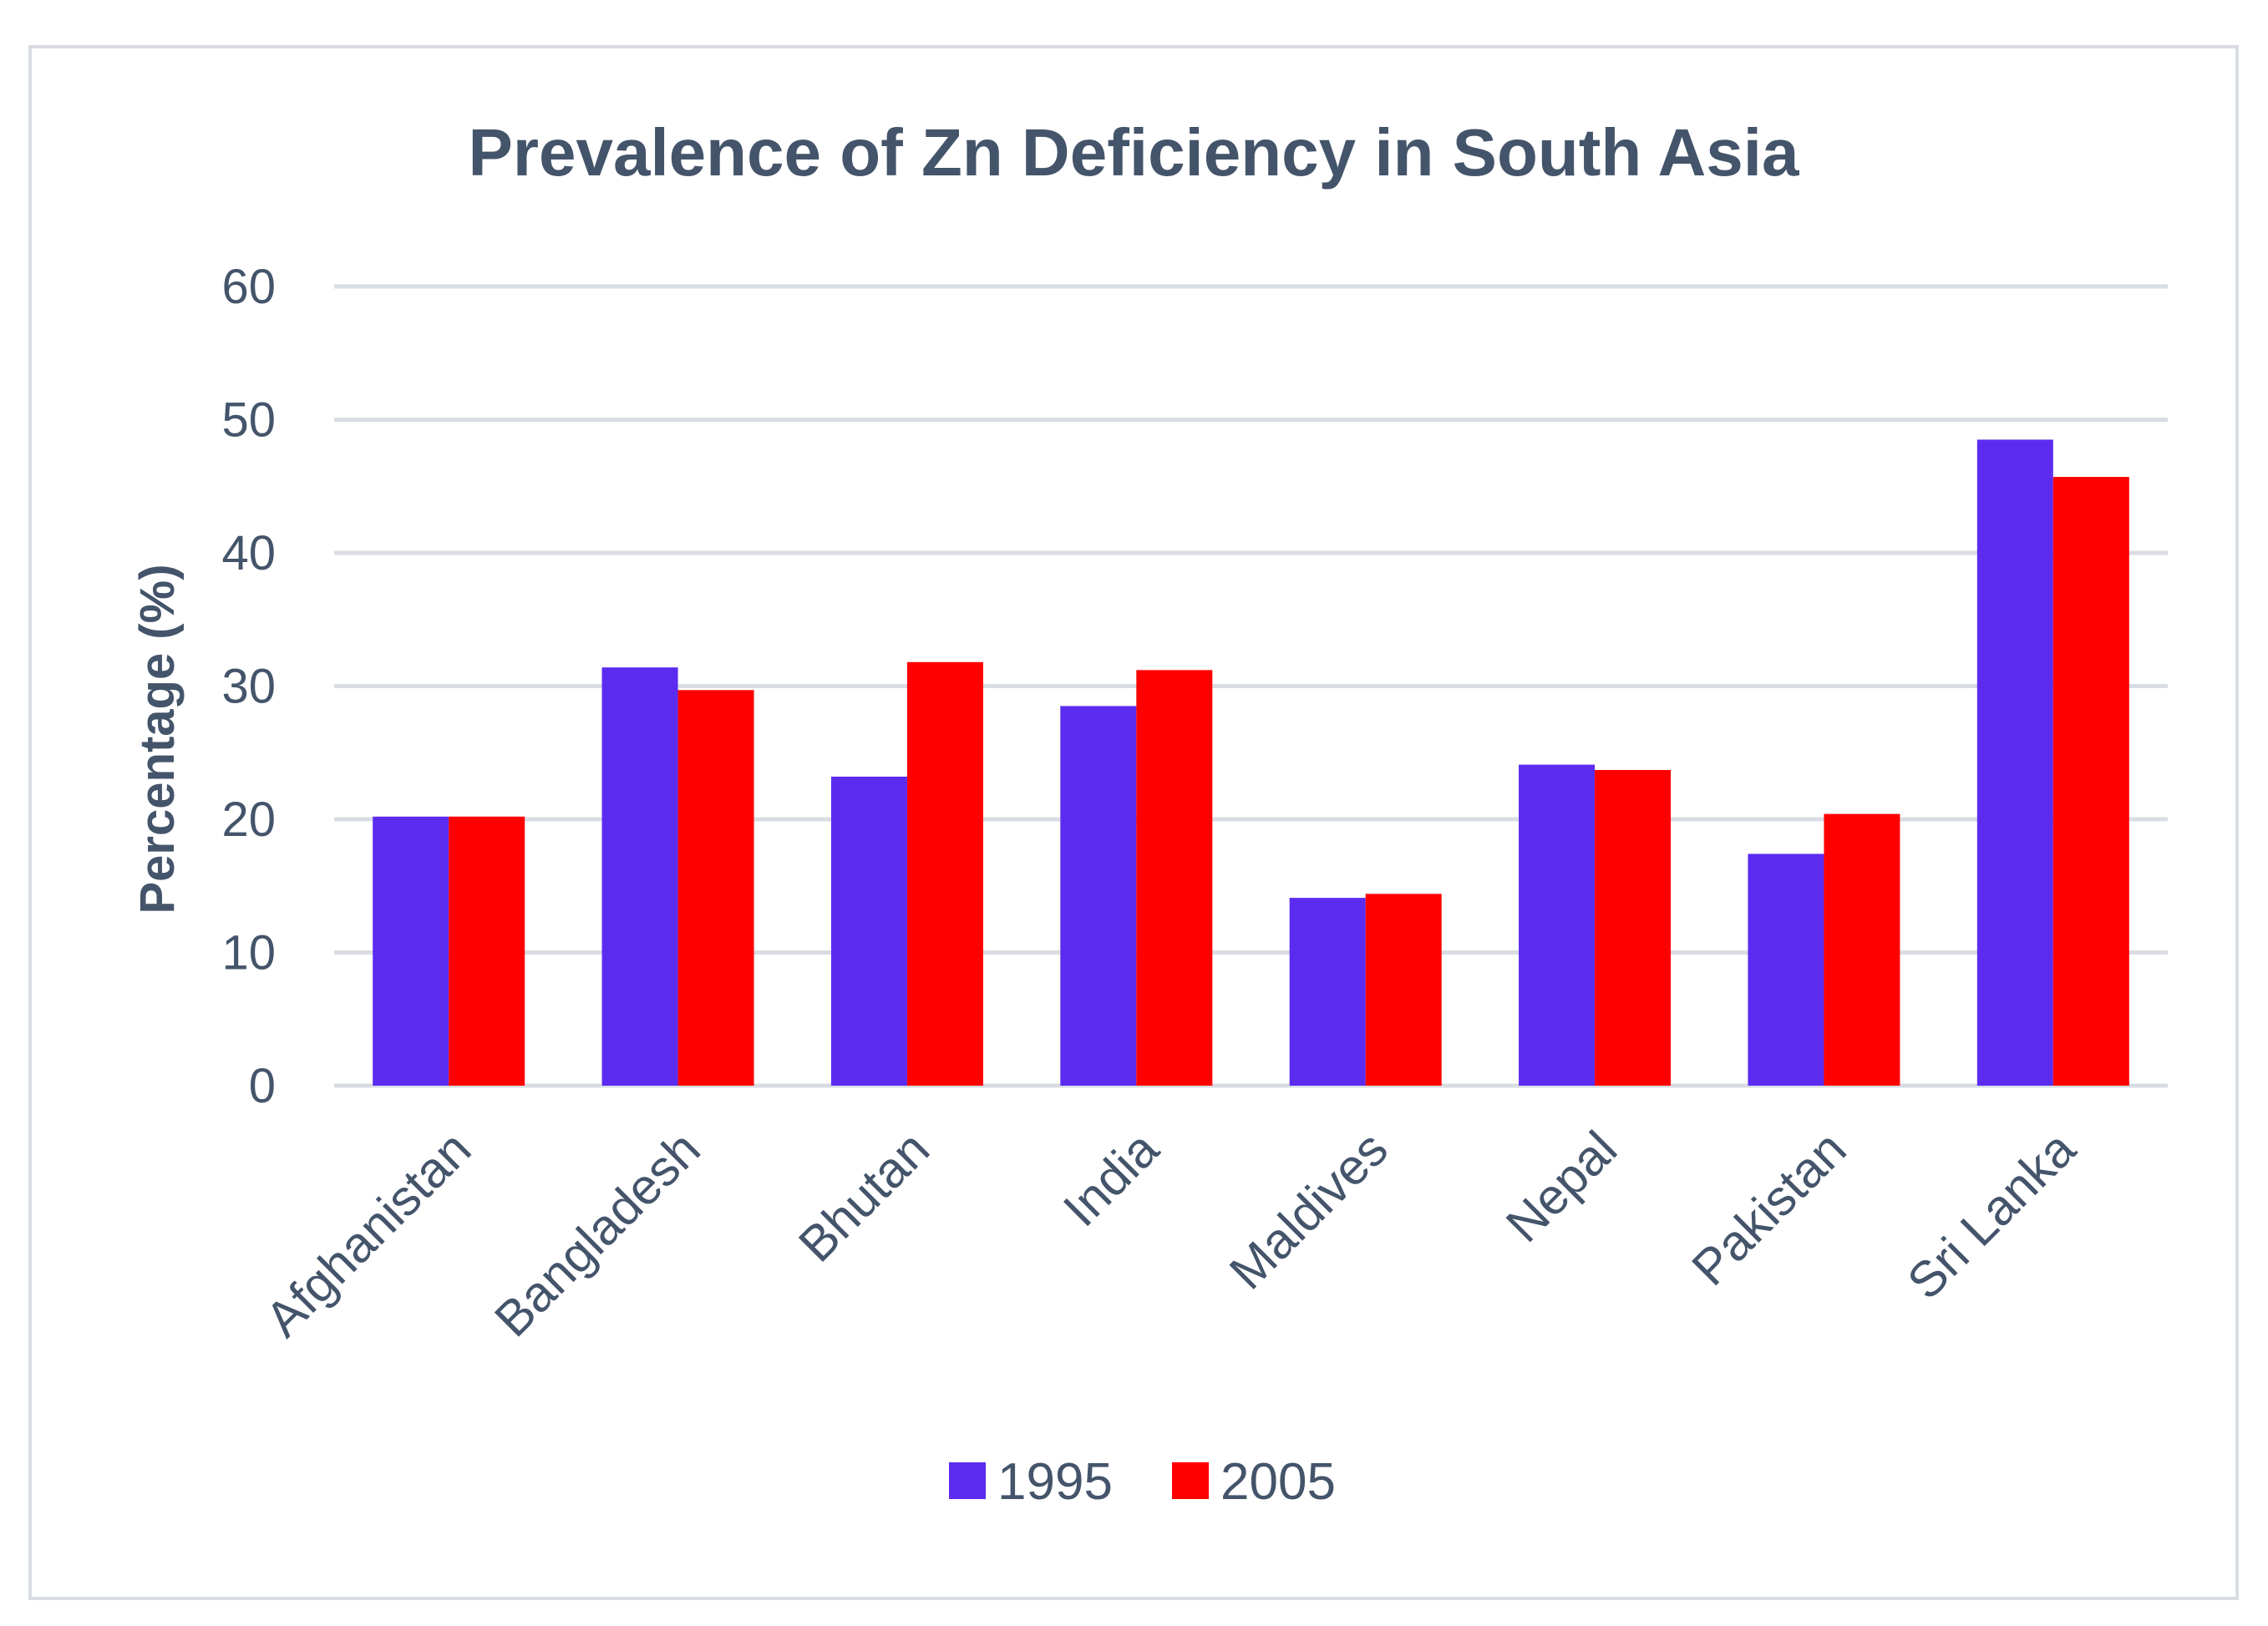 The height and width of the screenshot is (1626, 2268). What do you see at coordinates (1561, 1187) in the screenshot?
I see `x-tick-label: Nepal` at bounding box center [1561, 1187].